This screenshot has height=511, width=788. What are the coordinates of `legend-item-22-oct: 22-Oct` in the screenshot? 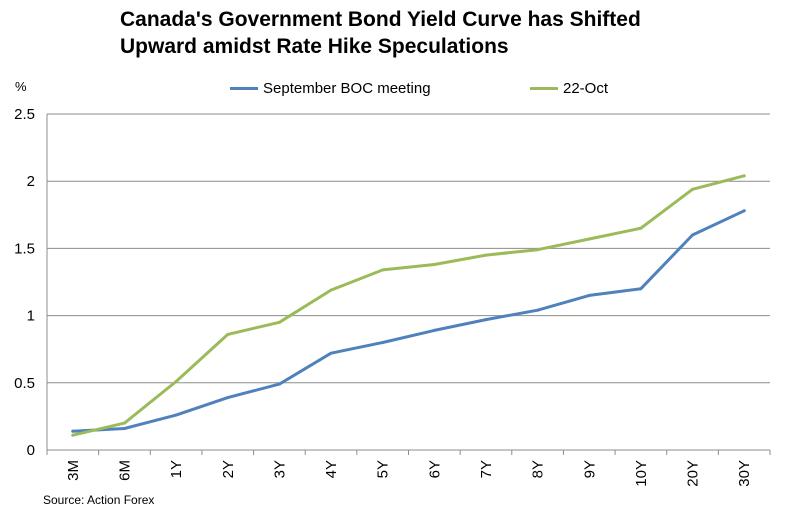 It's located at (569, 88).